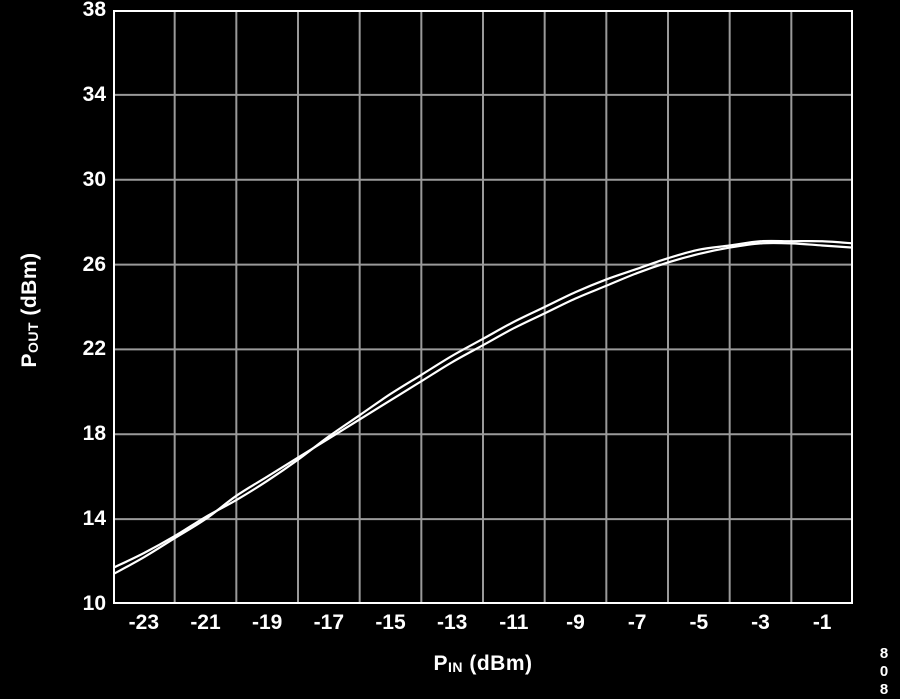 The image size is (900, 699). I want to click on x-tick-label: -11, so click(514, 622).